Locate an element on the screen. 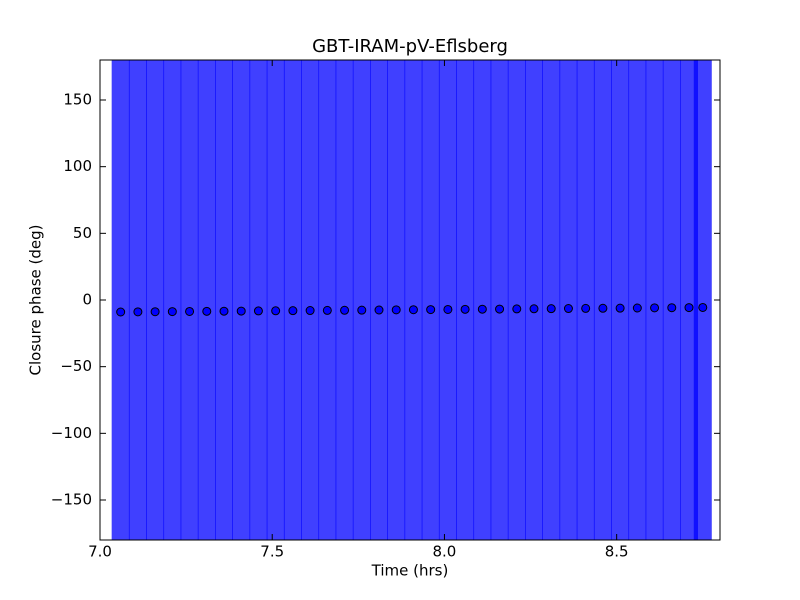 The image size is (800, 600). y-tick-label: 100 is located at coordinates (77, 166).